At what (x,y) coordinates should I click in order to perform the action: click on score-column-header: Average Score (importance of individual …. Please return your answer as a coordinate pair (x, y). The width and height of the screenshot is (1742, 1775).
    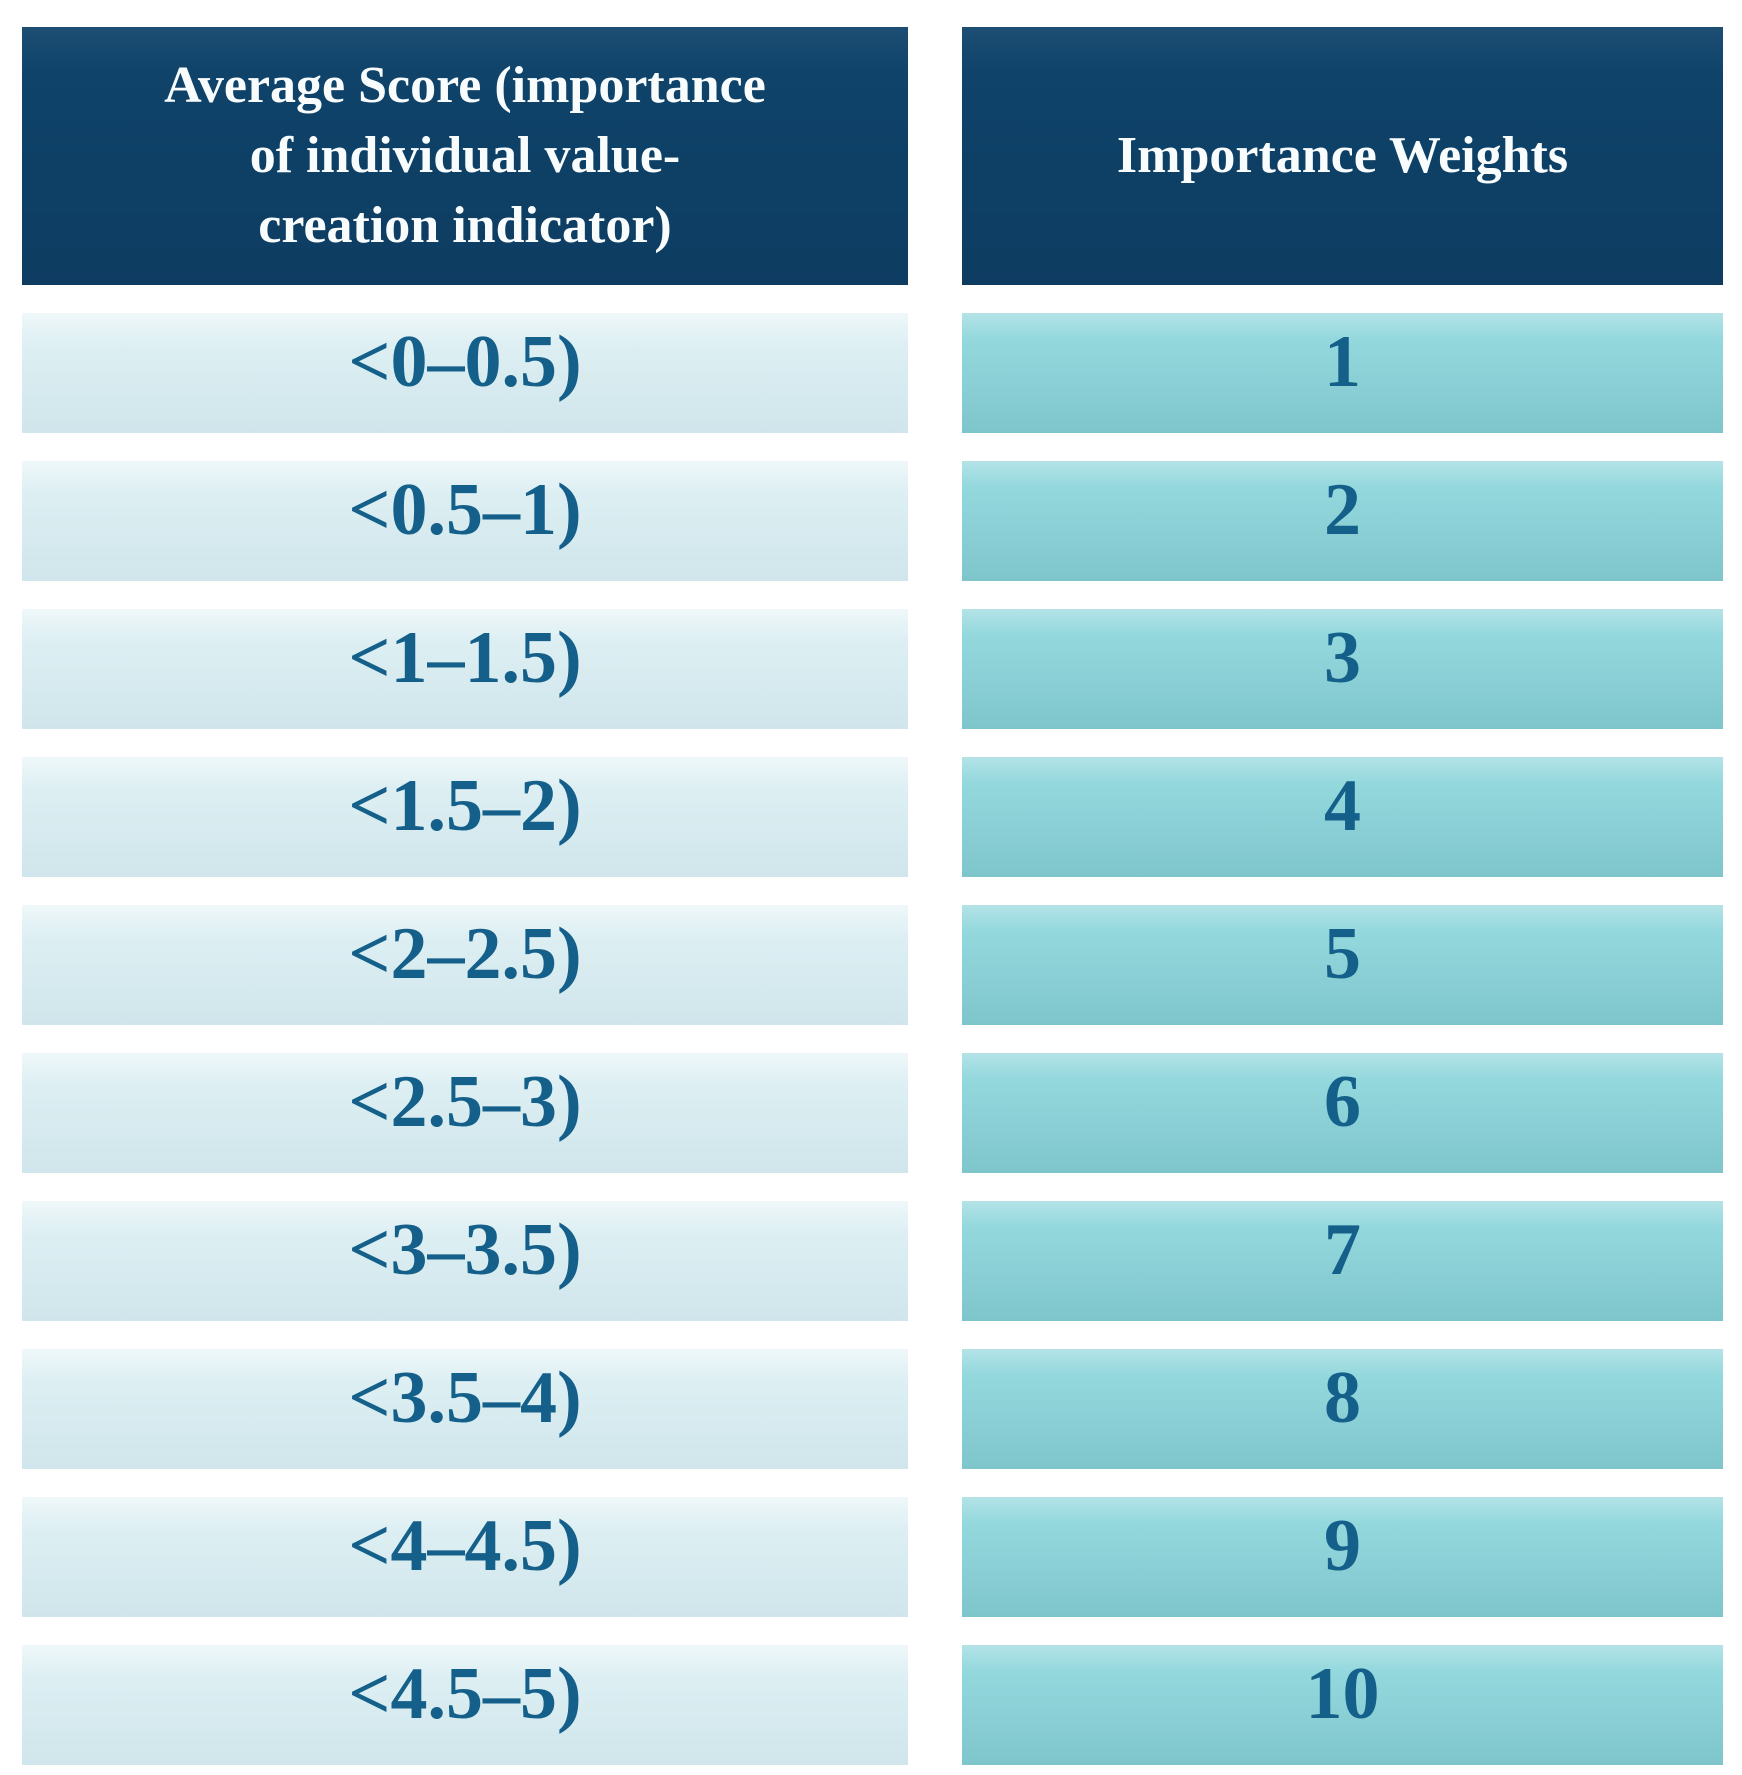
    Looking at the image, I should click on (465, 156).